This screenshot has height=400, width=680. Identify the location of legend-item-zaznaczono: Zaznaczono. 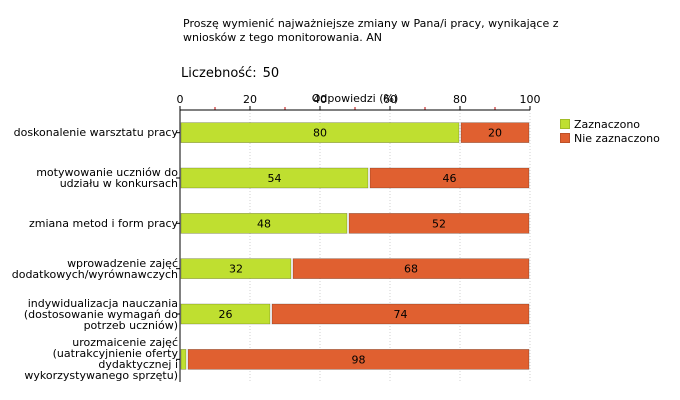
(610, 124).